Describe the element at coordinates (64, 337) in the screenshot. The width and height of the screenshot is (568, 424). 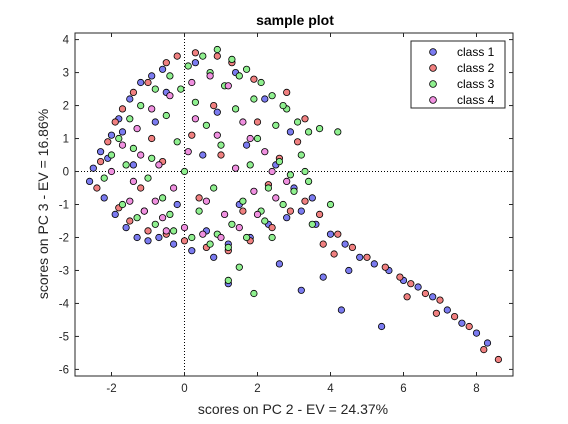
I see `y-tick-label: -5` at that location.